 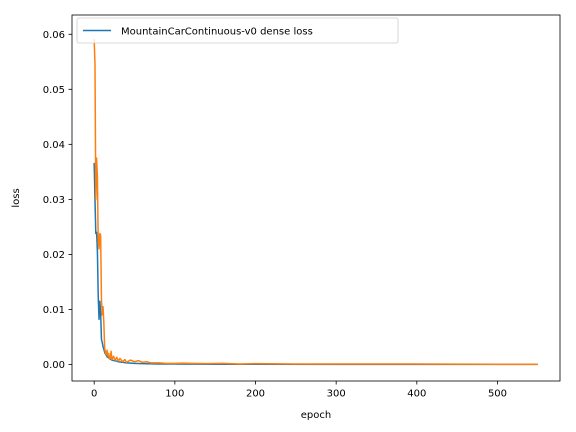 I want to click on y-tick-label: 0.01, so click(x=54, y=310).